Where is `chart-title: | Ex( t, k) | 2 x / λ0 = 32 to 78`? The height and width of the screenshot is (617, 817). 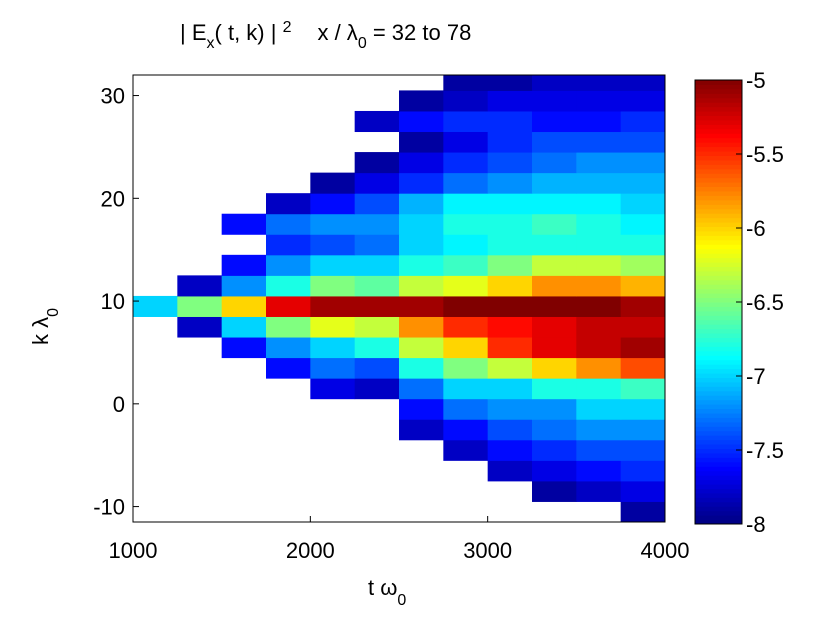 chart-title: | Ex( t, k) | 2 x / λ0 = 32 to 78 is located at coordinates (325, 35).